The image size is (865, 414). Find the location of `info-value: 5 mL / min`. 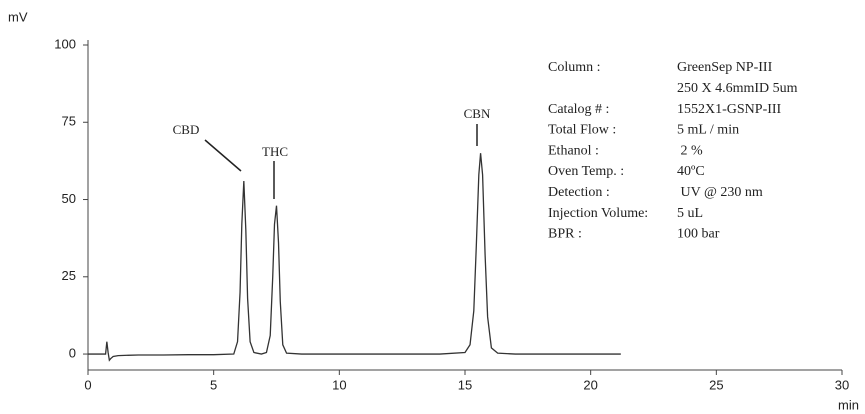

info-value: 5 mL / min is located at coordinates (708, 130).